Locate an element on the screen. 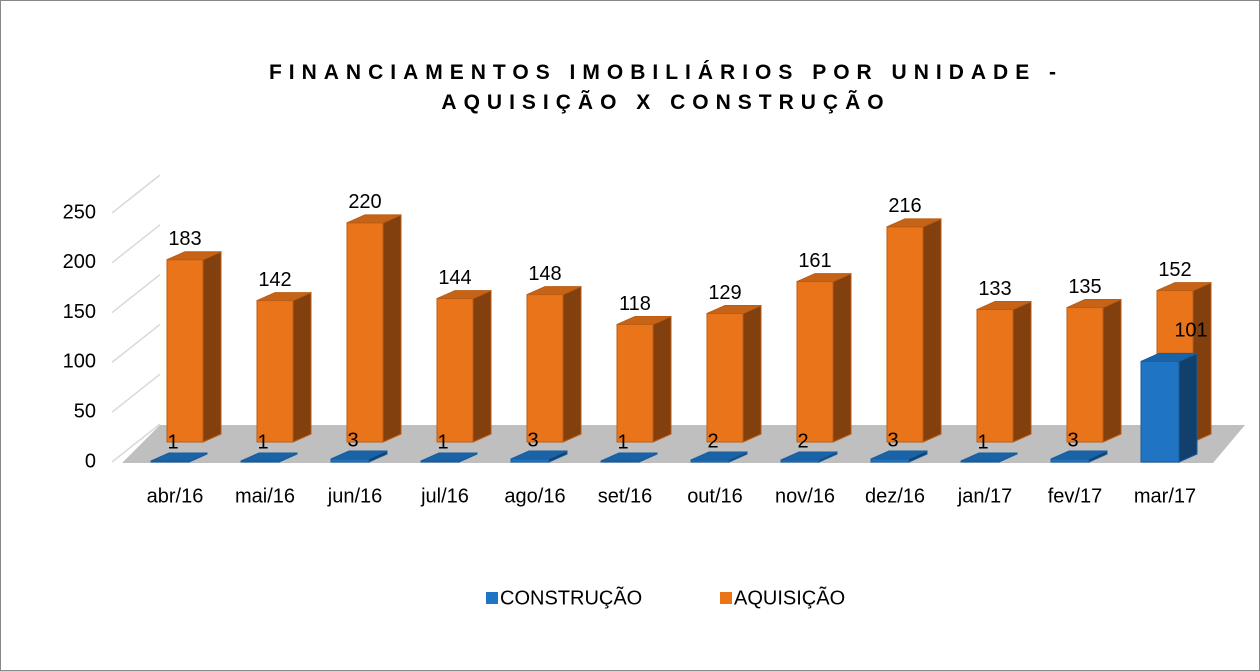 The image size is (1260, 671). x-tick-label: jan/17 is located at coordinates (985, 496).